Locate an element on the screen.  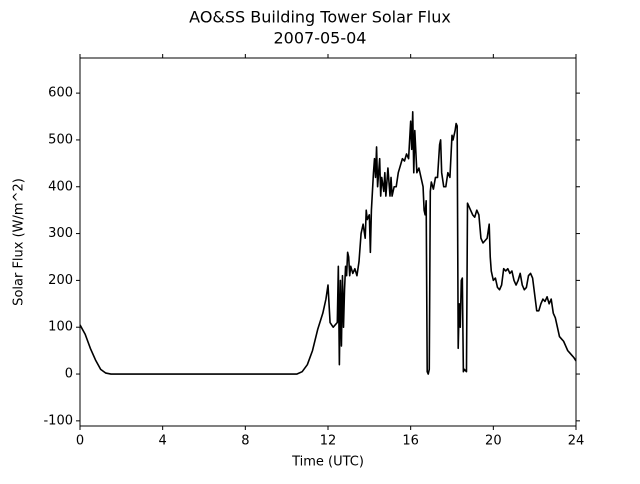
chart-title: AO&SS Building Tower Solar Flux is located at coordinates (320, 17).